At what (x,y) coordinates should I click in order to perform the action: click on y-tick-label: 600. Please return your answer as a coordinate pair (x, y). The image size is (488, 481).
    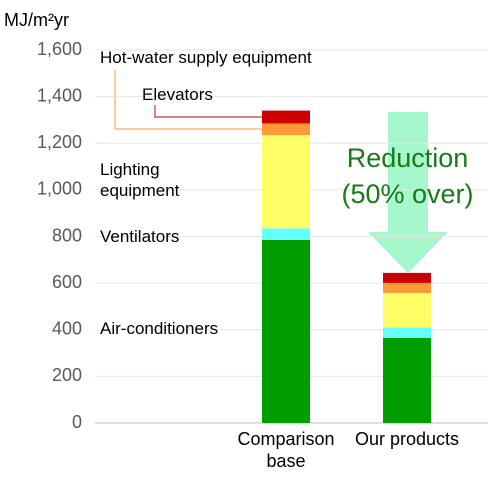
    Looking at the image, I should click on (67, 282).